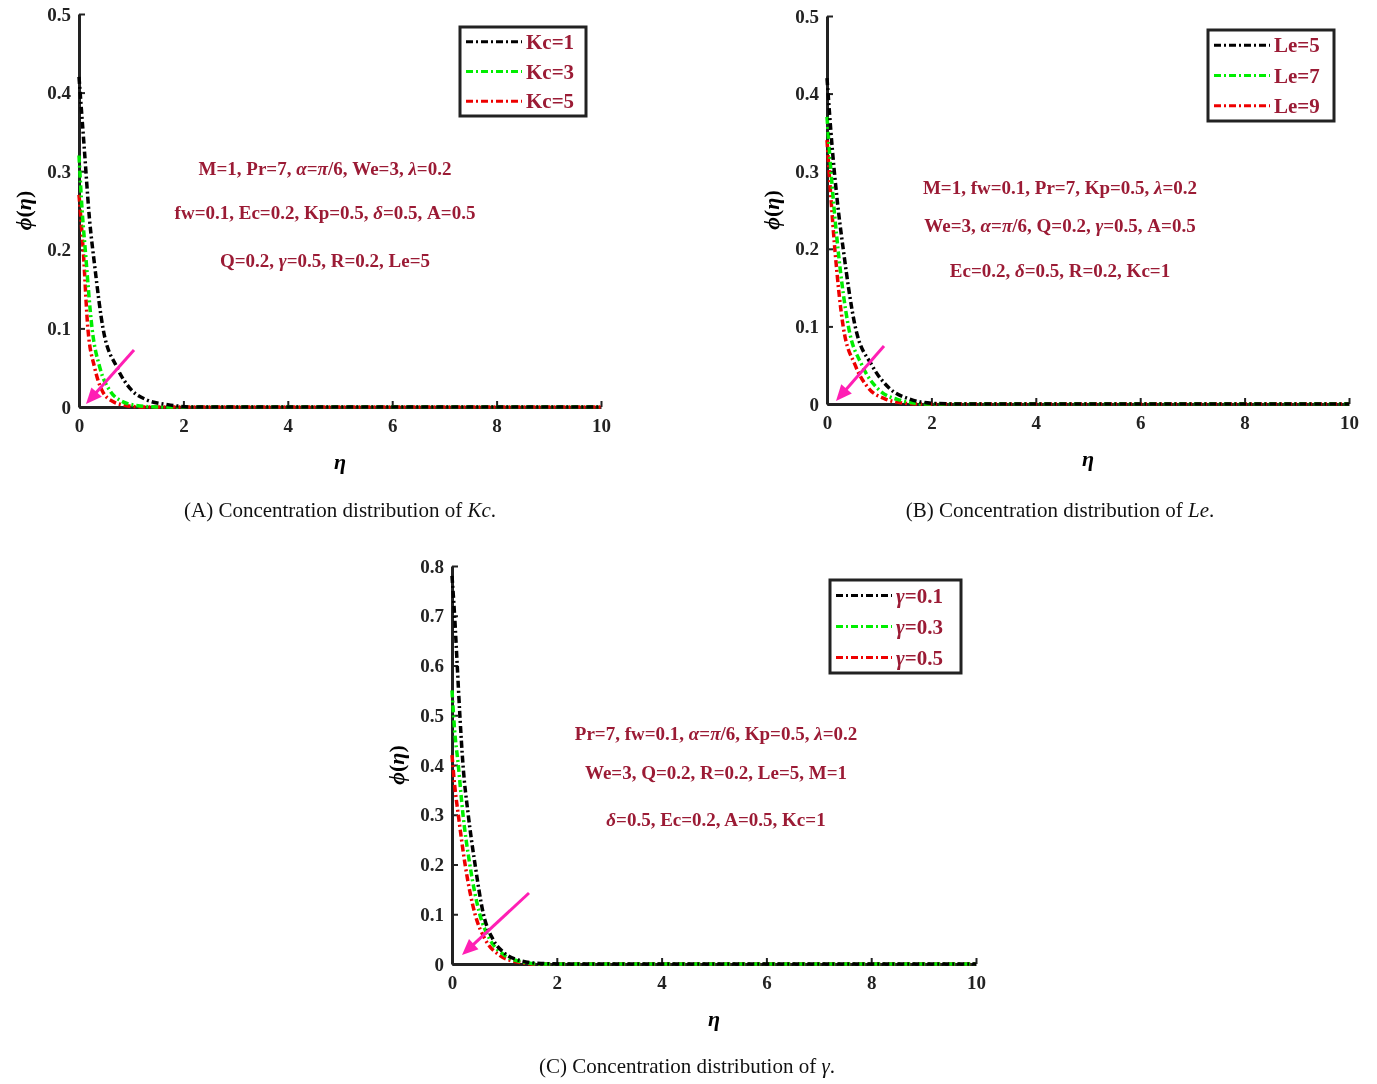  Describe the element at coordinates (325, 168) in the screenshot. I see `annotation: M=1, Pr=7, α=π/6, We=3, λ=0.2` at that location.